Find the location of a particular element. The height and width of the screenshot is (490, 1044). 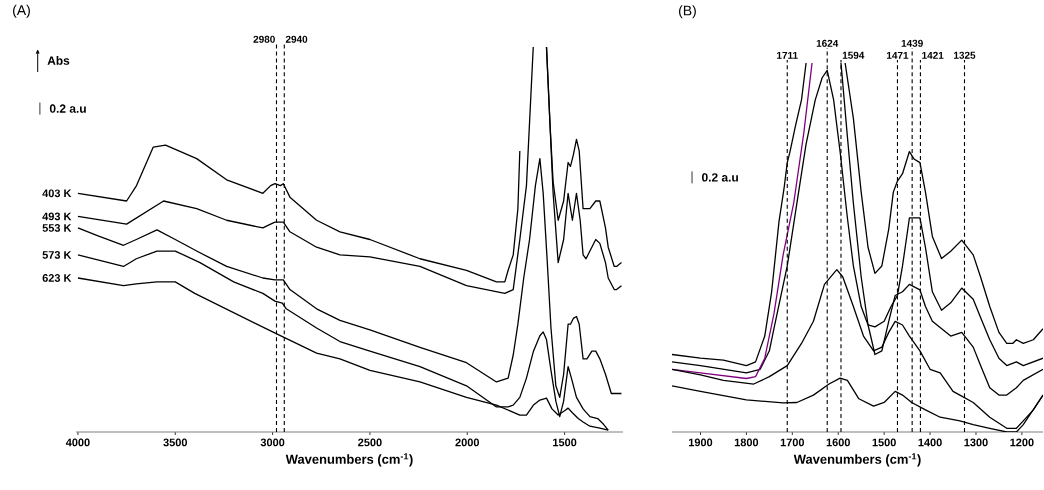

series-label: 403 K is located at coordinates (57, 193).